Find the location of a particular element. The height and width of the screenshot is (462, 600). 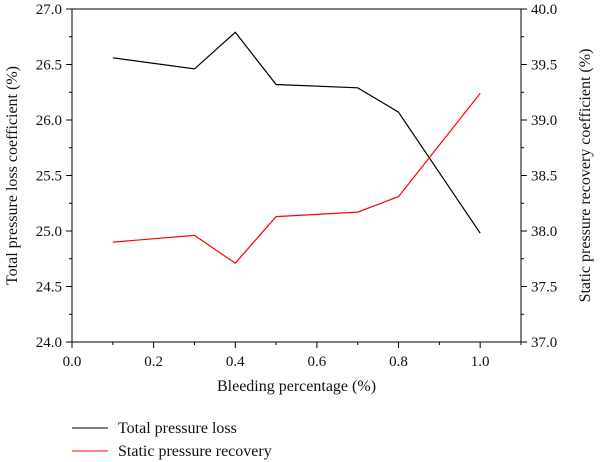

y-left-tick-label-1: 24.5 is located at coordinates (49, 288).